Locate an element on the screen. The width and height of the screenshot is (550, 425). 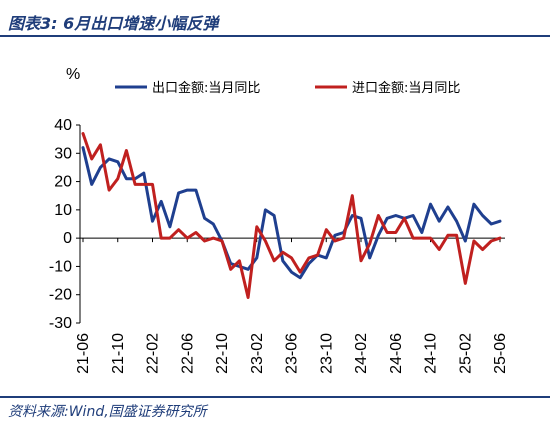
x-tick-label: 22-06 is located at coordinates (187, 353).